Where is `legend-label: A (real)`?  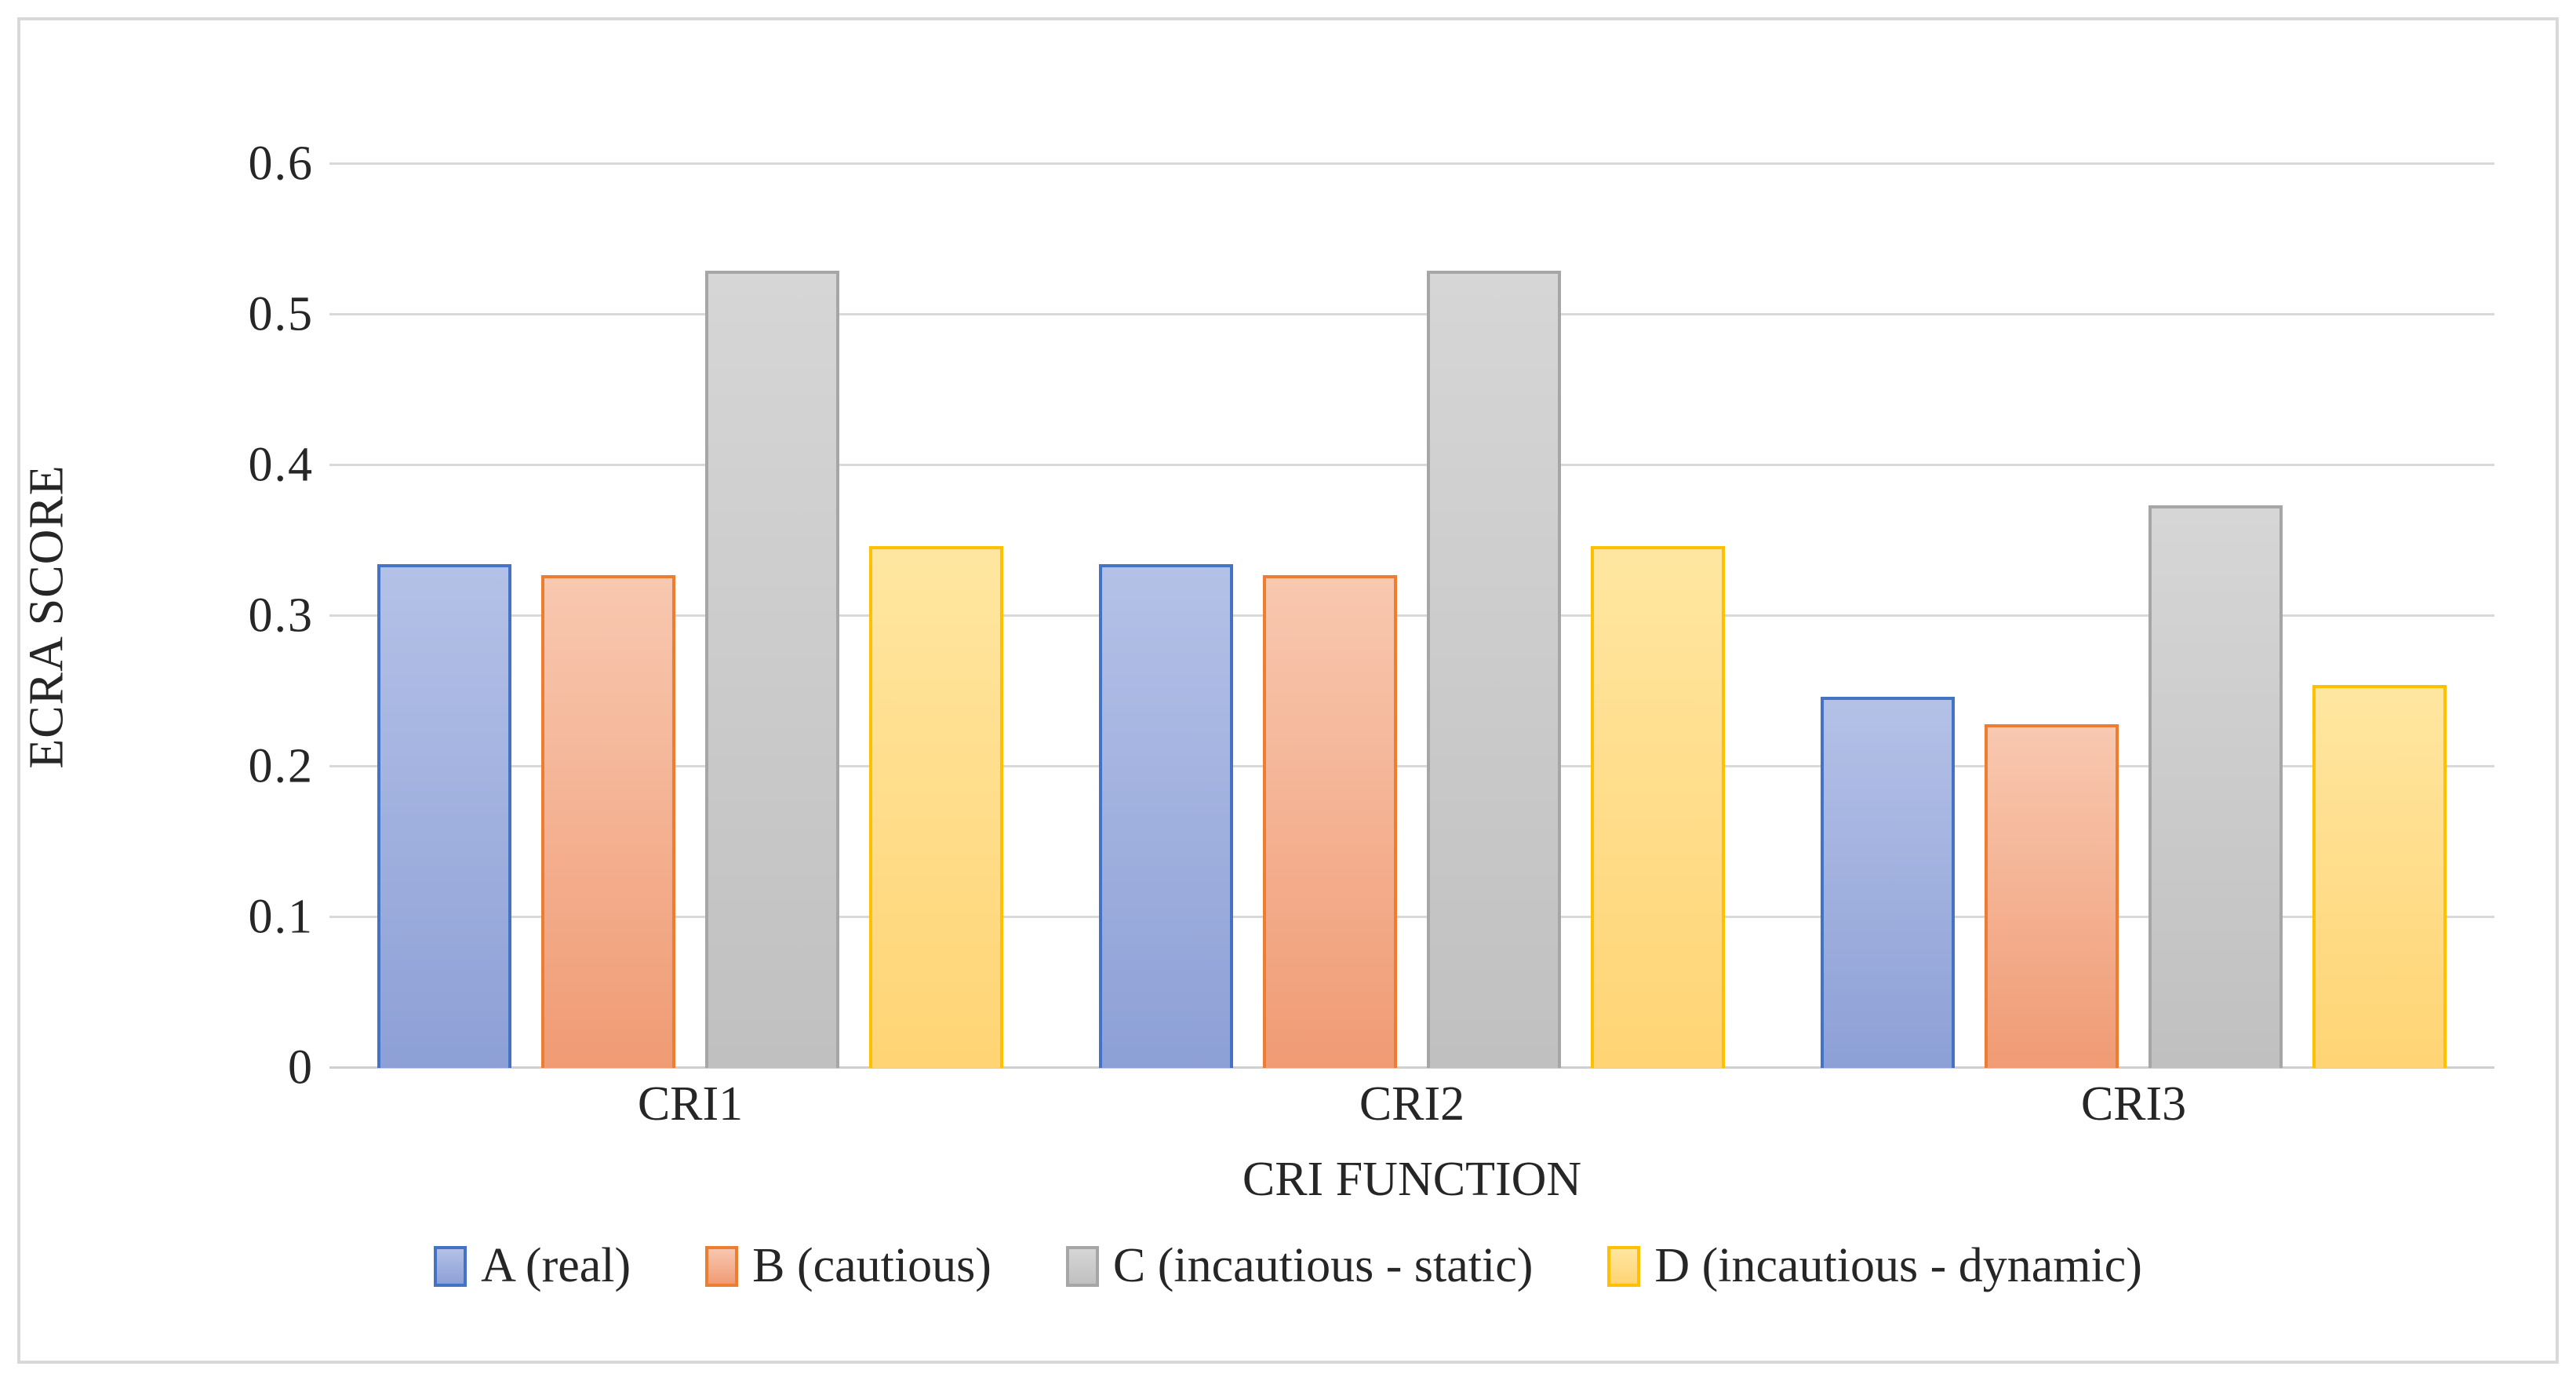
legend-label: A (real) is located at coordinates (556, 1265).